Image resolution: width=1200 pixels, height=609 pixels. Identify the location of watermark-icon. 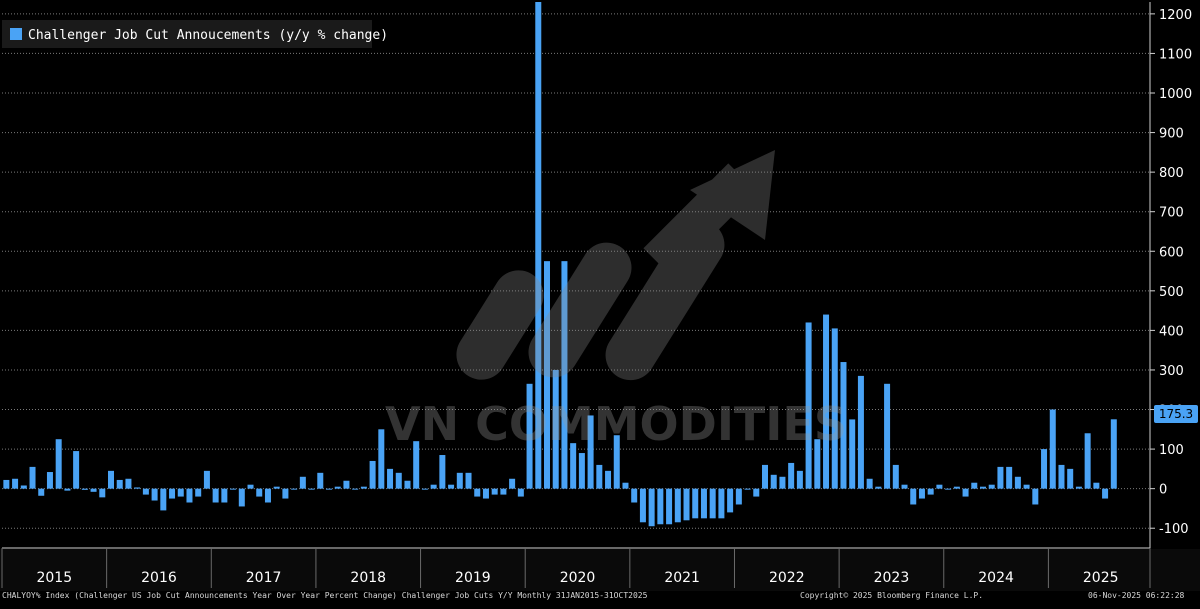
(615, 265).